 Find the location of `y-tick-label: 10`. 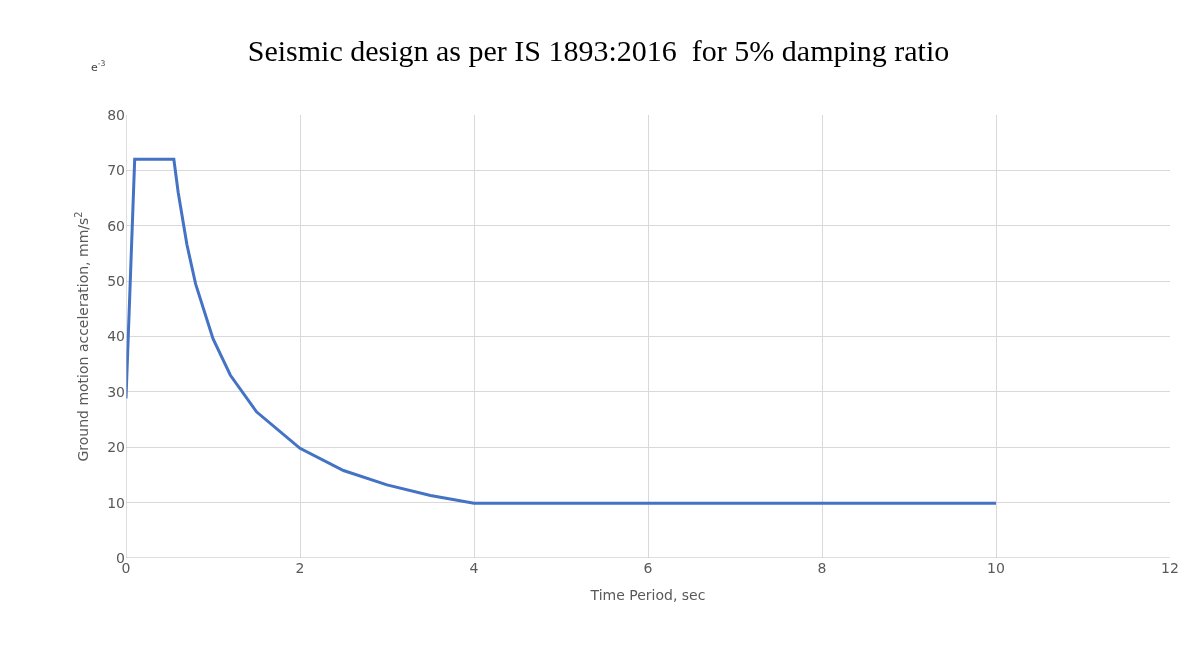

y-tick-label: 10 is located at coordinates (116, 502).